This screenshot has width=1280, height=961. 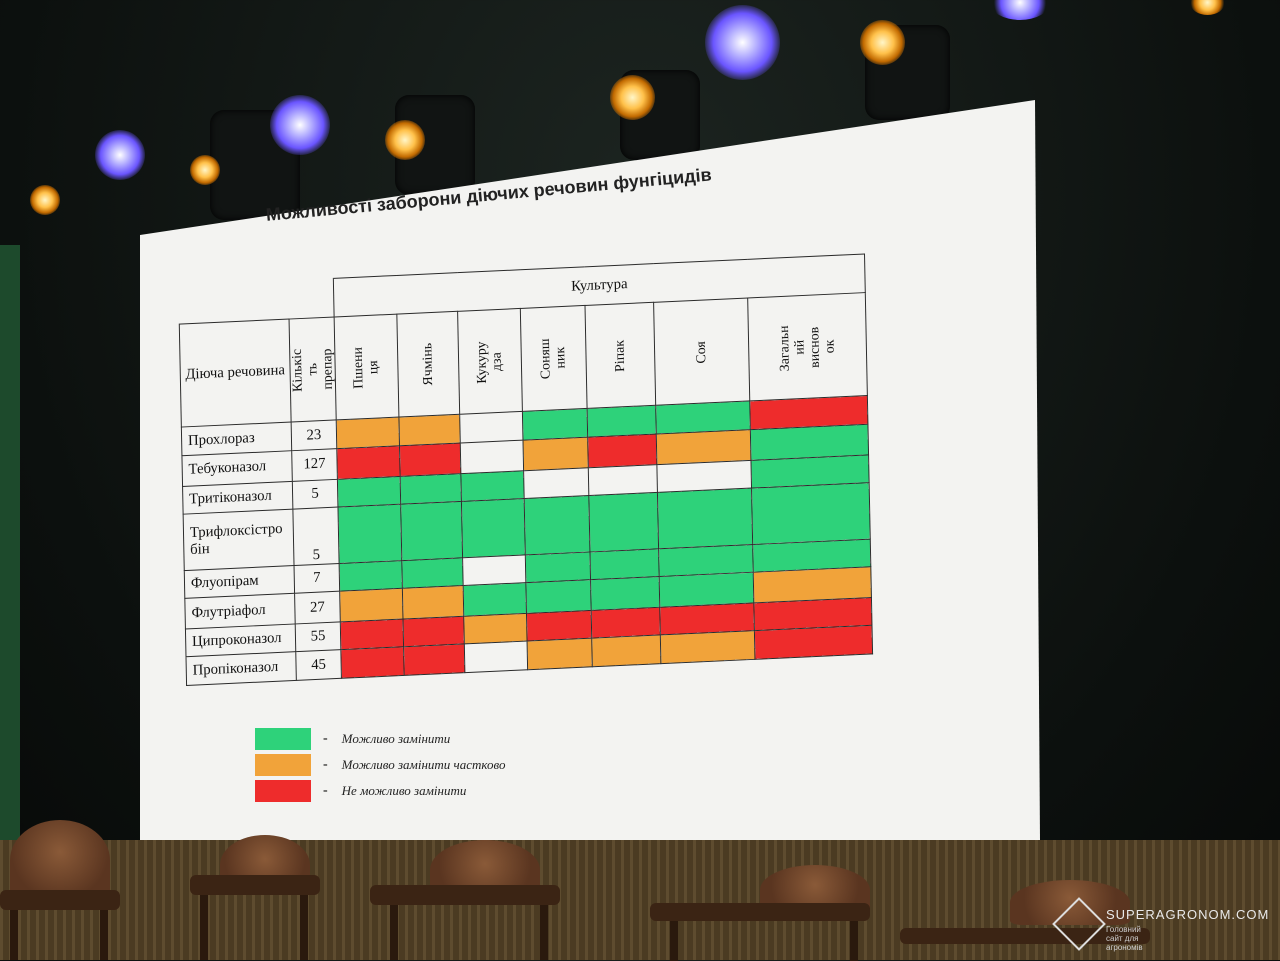 What do you see at coordinates (807, 348) in the screenshot?
I see `header-summary: Загальн ий виснов ок` at bounding box center [807, 348].